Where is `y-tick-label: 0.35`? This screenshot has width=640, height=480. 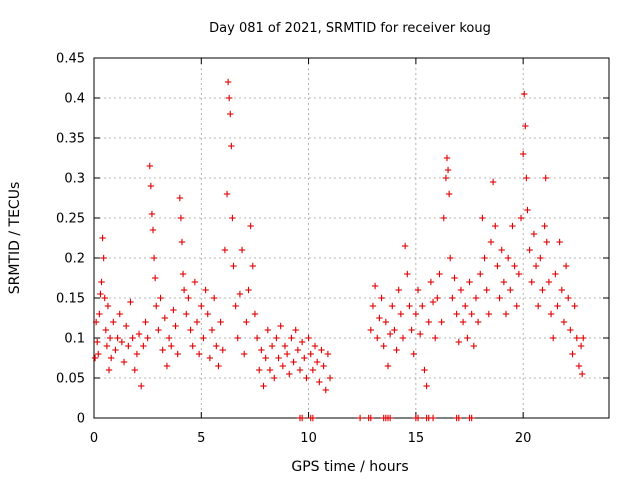
y-tick-label: 0.35 is located at coordinates (70, 139).